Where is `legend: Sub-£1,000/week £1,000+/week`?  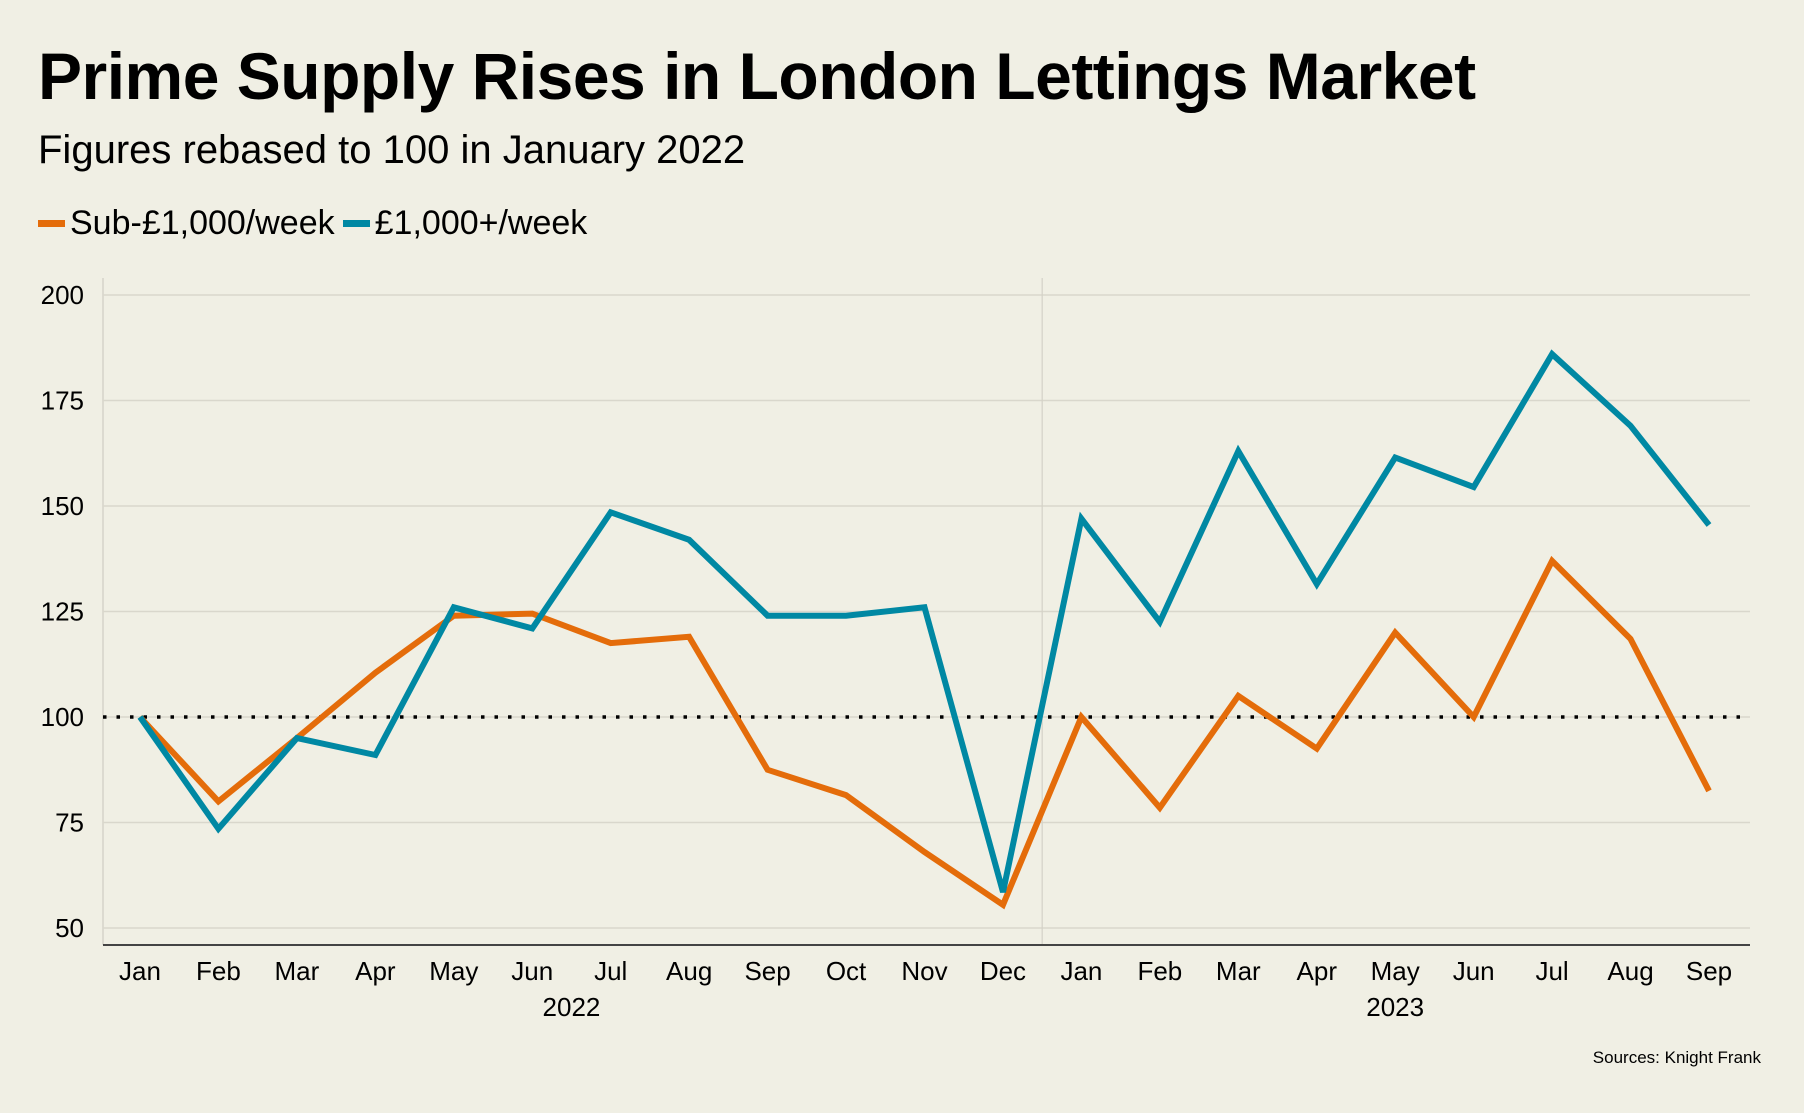
legend: Sub-£1,000/week £1,000+/week is located at coordinates (316, 223).